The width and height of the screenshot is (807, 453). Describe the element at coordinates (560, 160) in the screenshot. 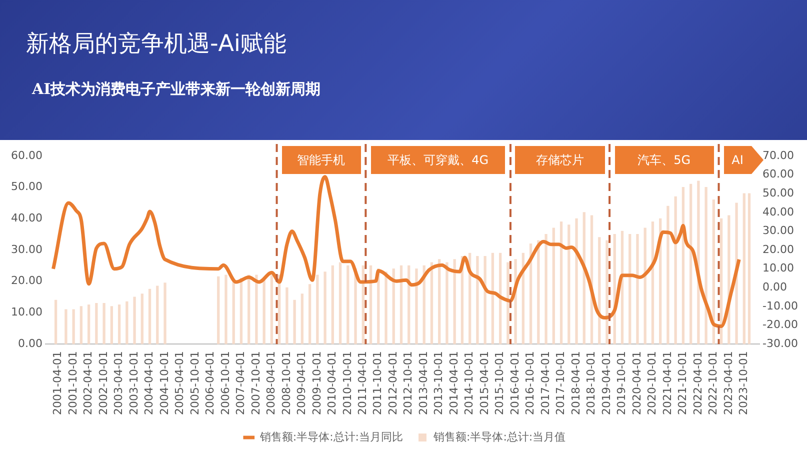

I see `annotation: 存储芯片` at that location.